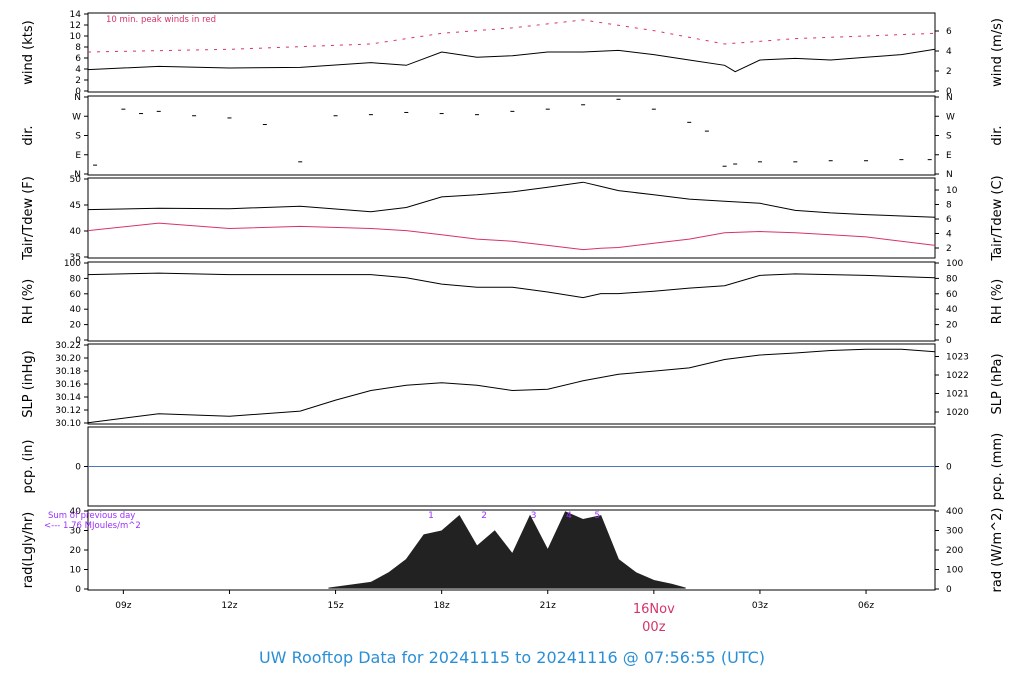 The image size is (1024, 700). Describe the element at coordinates (78, 92) in the screenshot. I see `wind-left-tick-label: 0` at that location.